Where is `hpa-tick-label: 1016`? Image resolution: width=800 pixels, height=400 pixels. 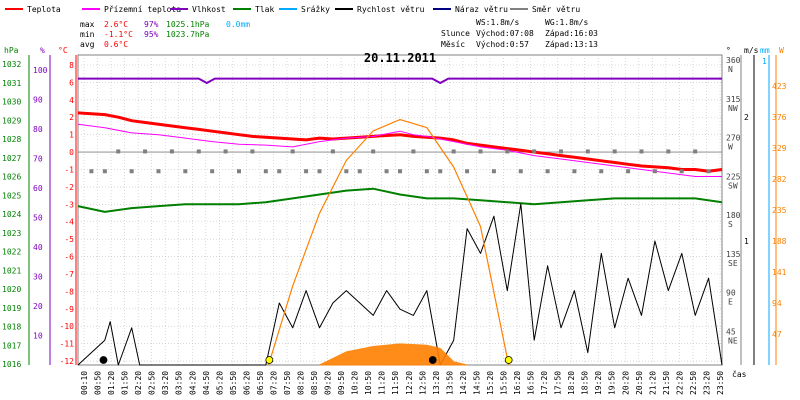 hpa-tick-label: 1016 is located at coordinates (11, 364).